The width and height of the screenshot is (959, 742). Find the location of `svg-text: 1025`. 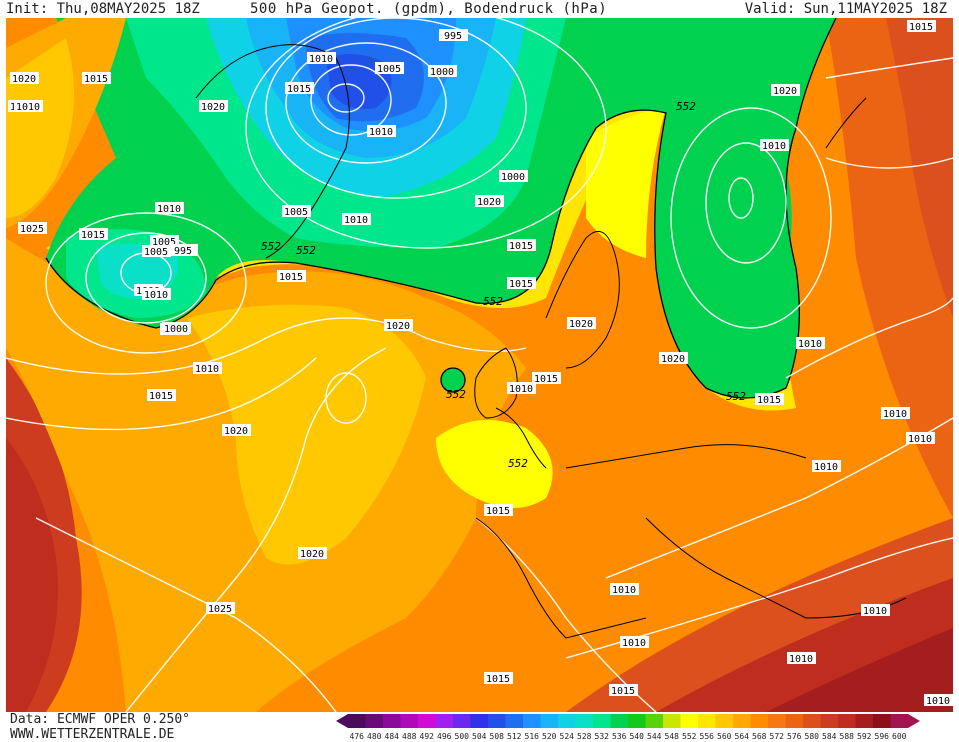

svg-text: 1025 is located at coordinates (220, 609).